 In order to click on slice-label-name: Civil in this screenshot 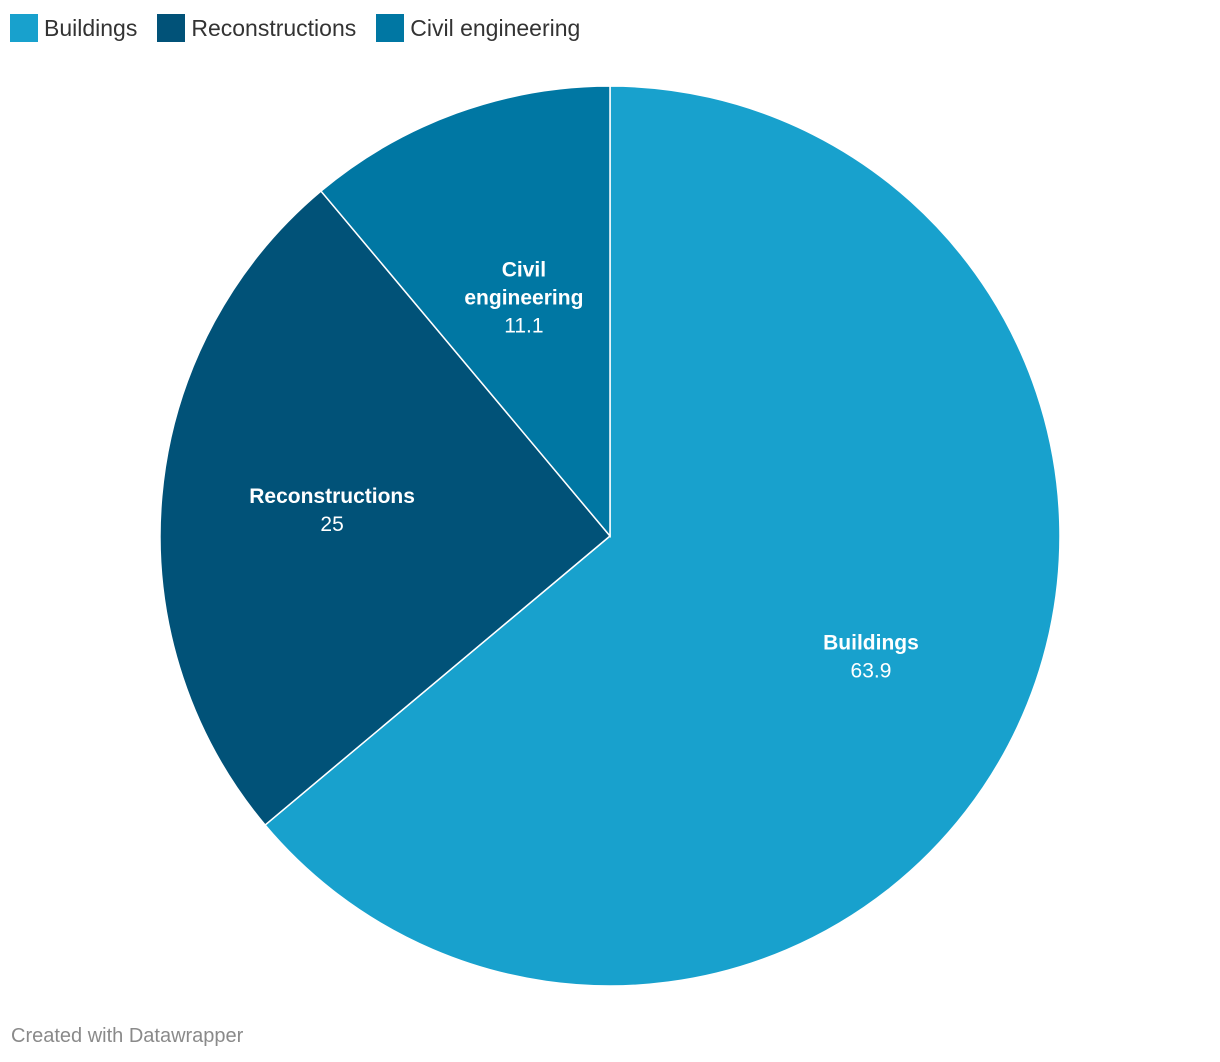, I will do `click(524, 270)`.